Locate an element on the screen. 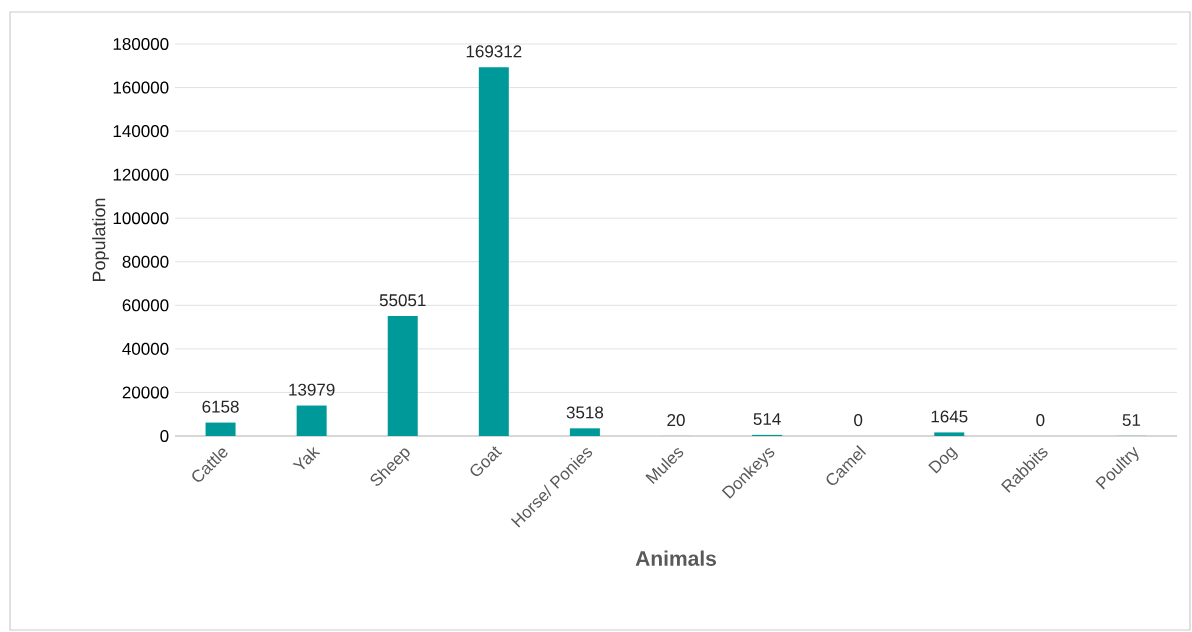  data-label: 3518 is located at coordinates (585, 412).